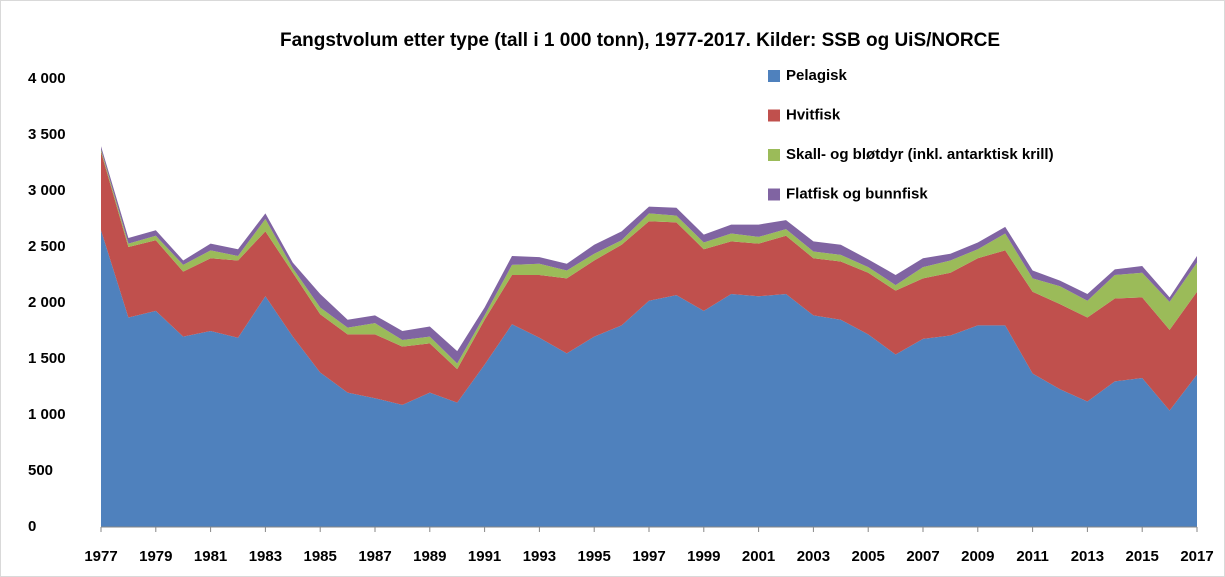 This screenshot has height=577, width=1225. I want to click on x-tick-label: 1977, so click(100, 556).